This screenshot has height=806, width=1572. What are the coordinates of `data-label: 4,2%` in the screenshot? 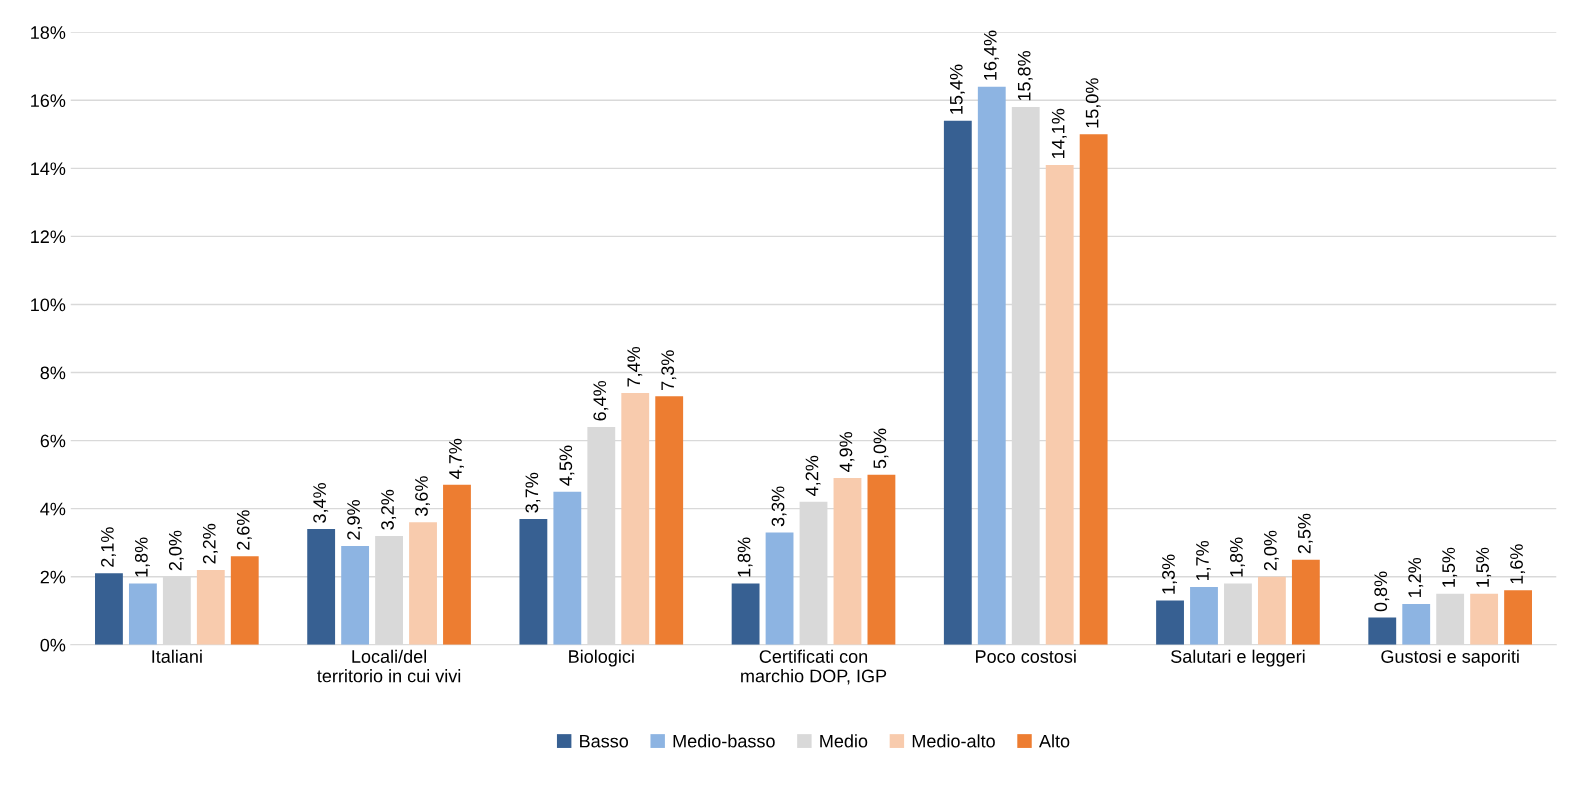 It's located at (813, 475).